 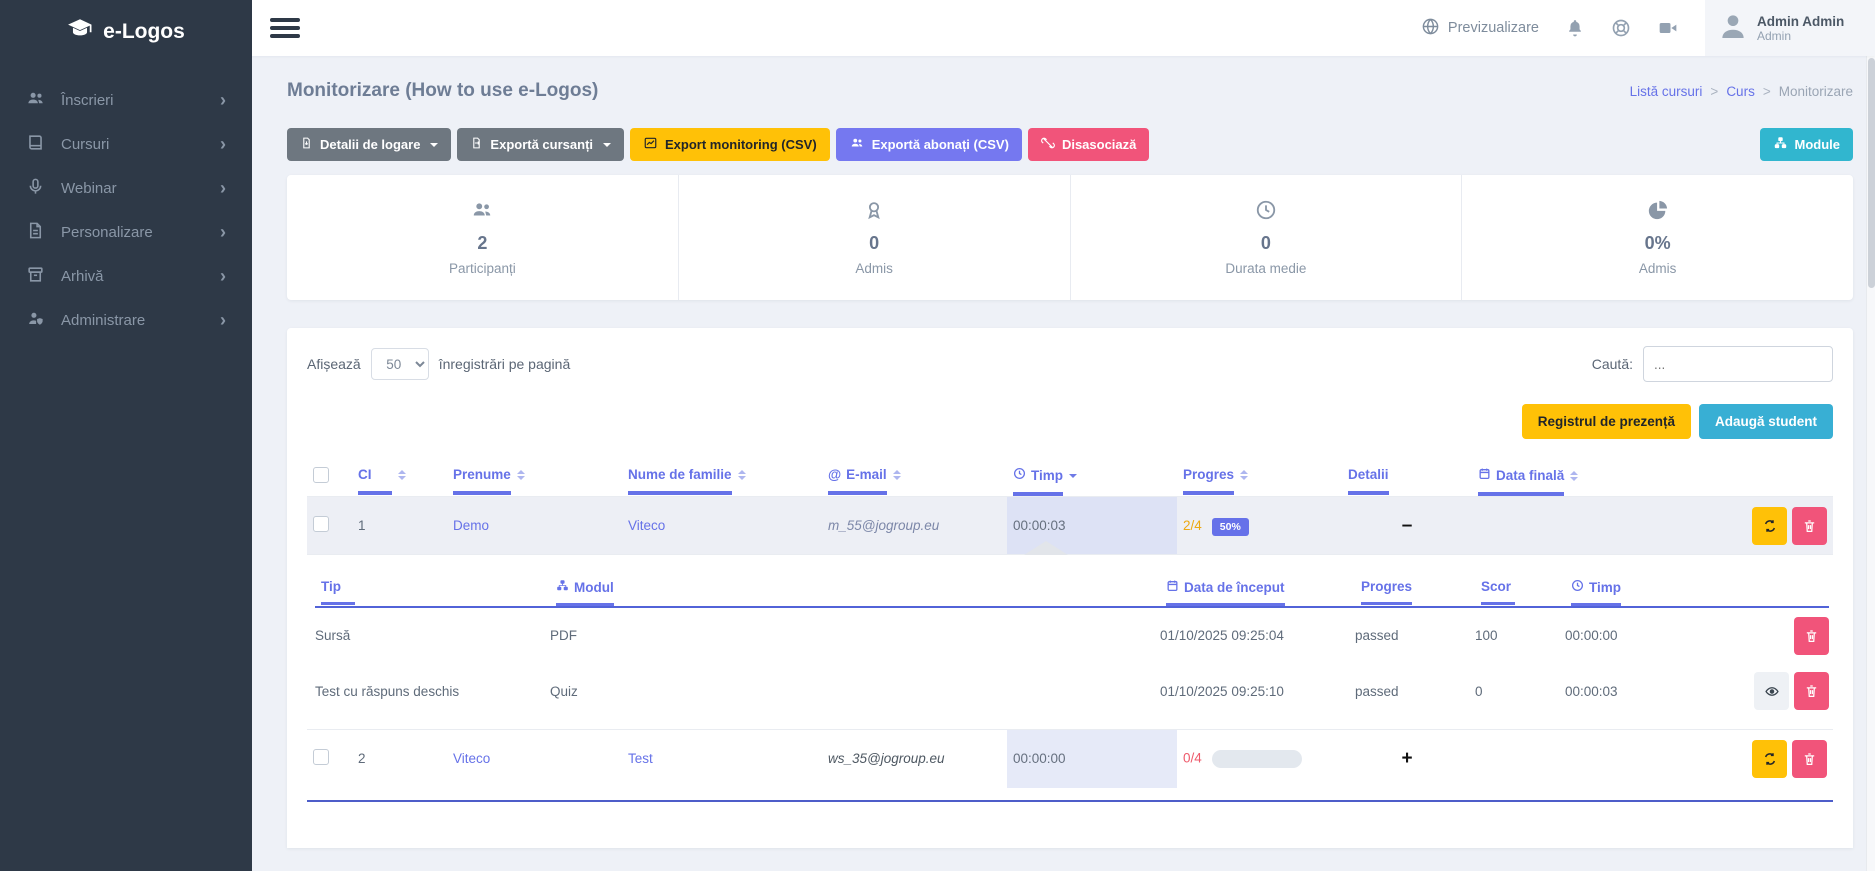 What do you see at coordinates (1073, 476) in the screenshot?
I see `sort-icon-desc` at bounding box center [1073, 476].